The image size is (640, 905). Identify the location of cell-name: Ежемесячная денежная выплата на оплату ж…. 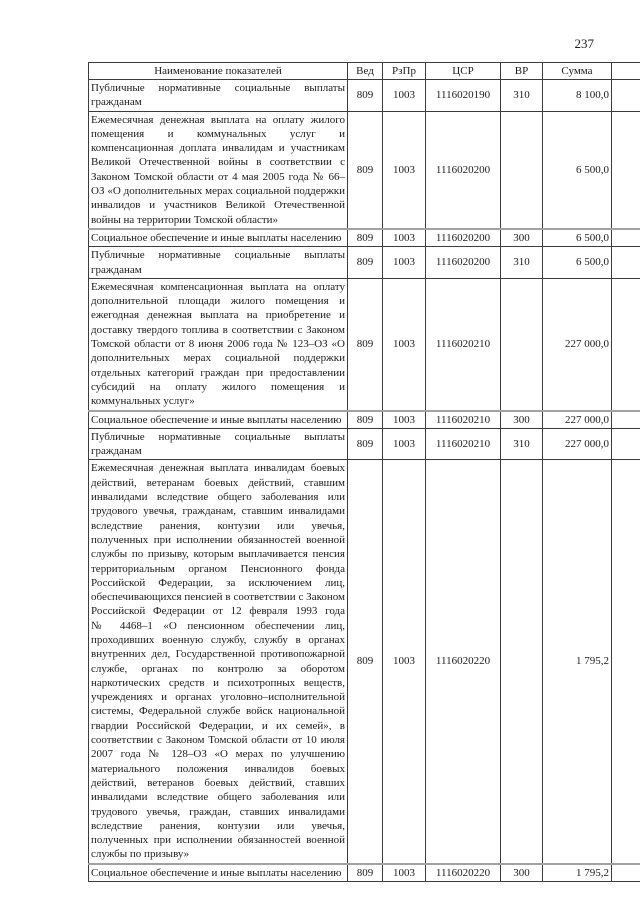
(218, 170).